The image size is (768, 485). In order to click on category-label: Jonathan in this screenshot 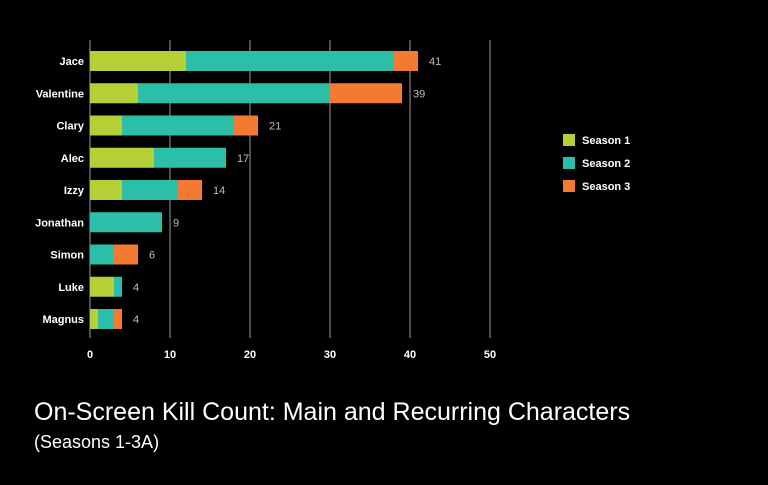, I will do `click(59, 223)`.